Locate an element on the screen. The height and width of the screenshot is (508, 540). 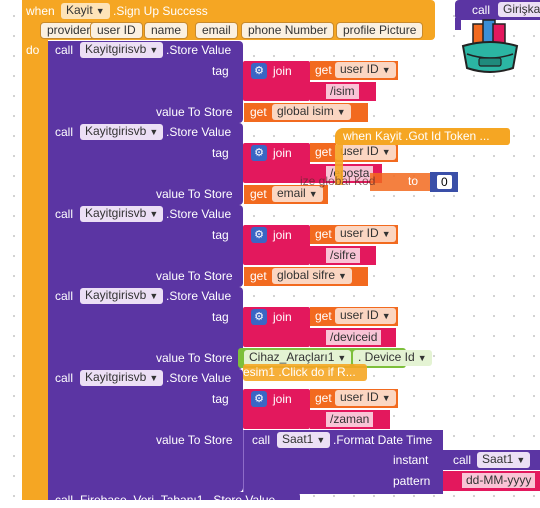
event-component-dropdown: Kayit ▼ is located at coordinates (85, 11).